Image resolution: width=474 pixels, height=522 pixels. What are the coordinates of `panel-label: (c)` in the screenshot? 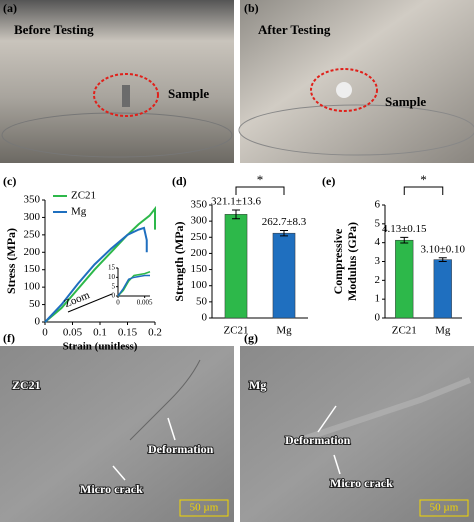 It's located at (9, 181).